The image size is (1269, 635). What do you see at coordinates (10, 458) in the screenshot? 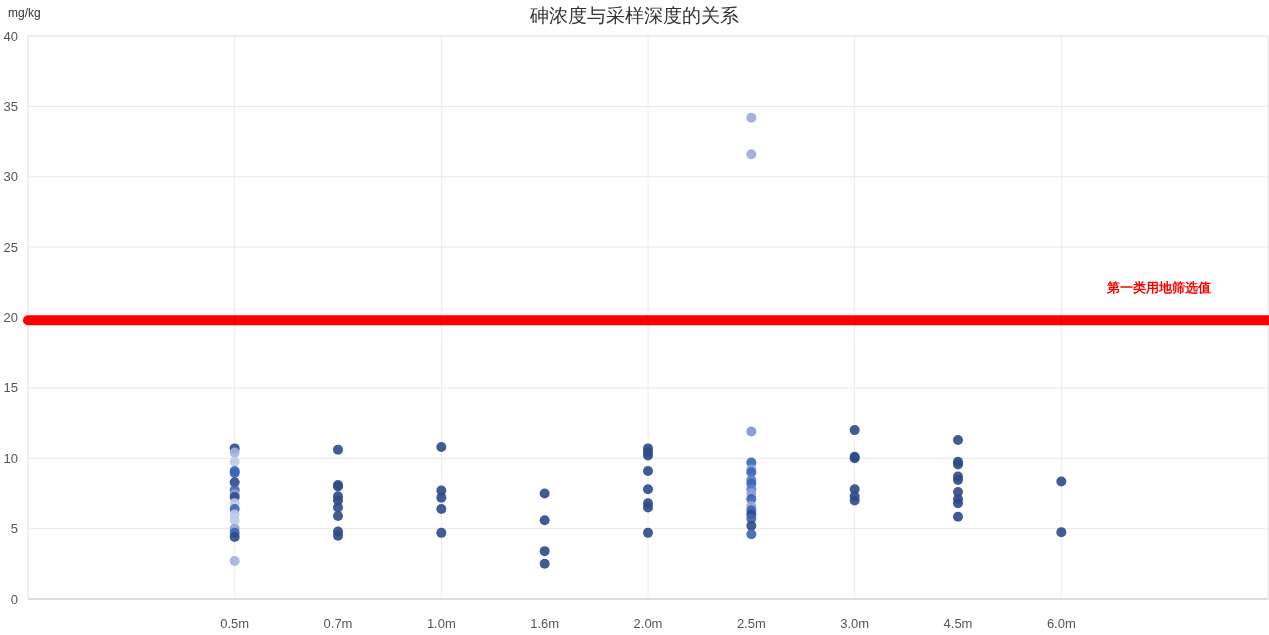
I see `y-tick-label: 10` at bounding box center [10, 458].